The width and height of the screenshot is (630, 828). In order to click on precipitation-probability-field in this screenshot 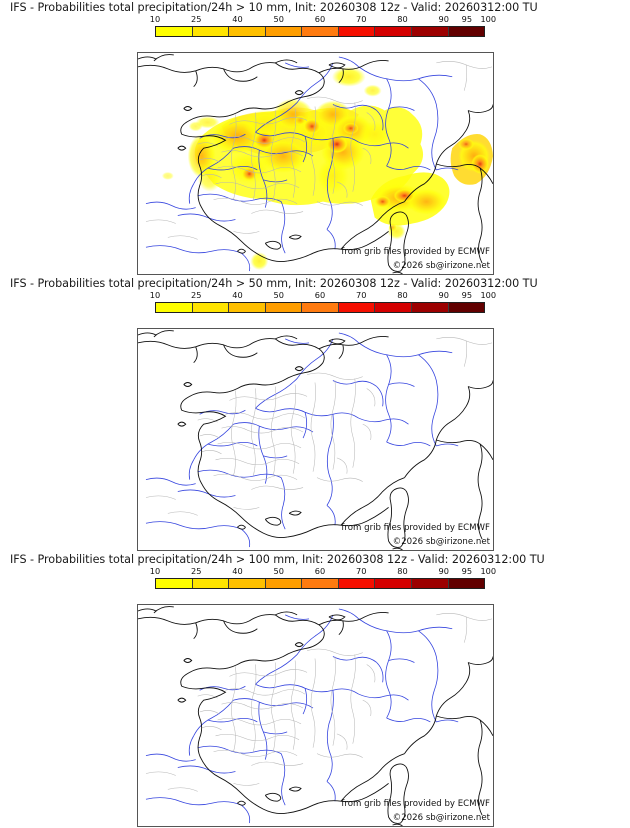, I will do `click(327, 168)`.